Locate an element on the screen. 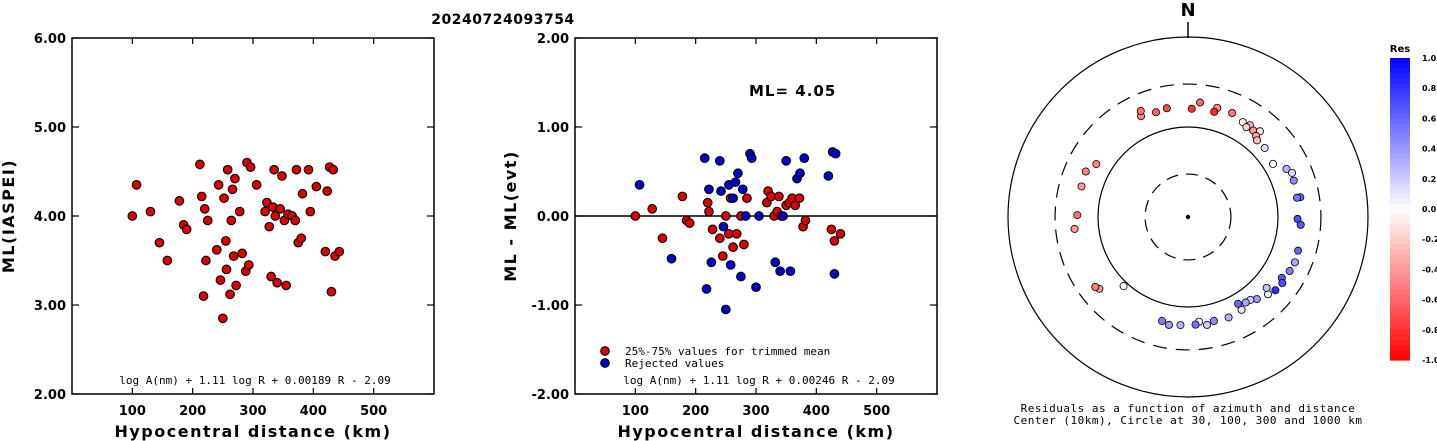 This screenshot has height=441, width=1437. ml-x-tick-label: 400 is located at coordinates (313, 411).